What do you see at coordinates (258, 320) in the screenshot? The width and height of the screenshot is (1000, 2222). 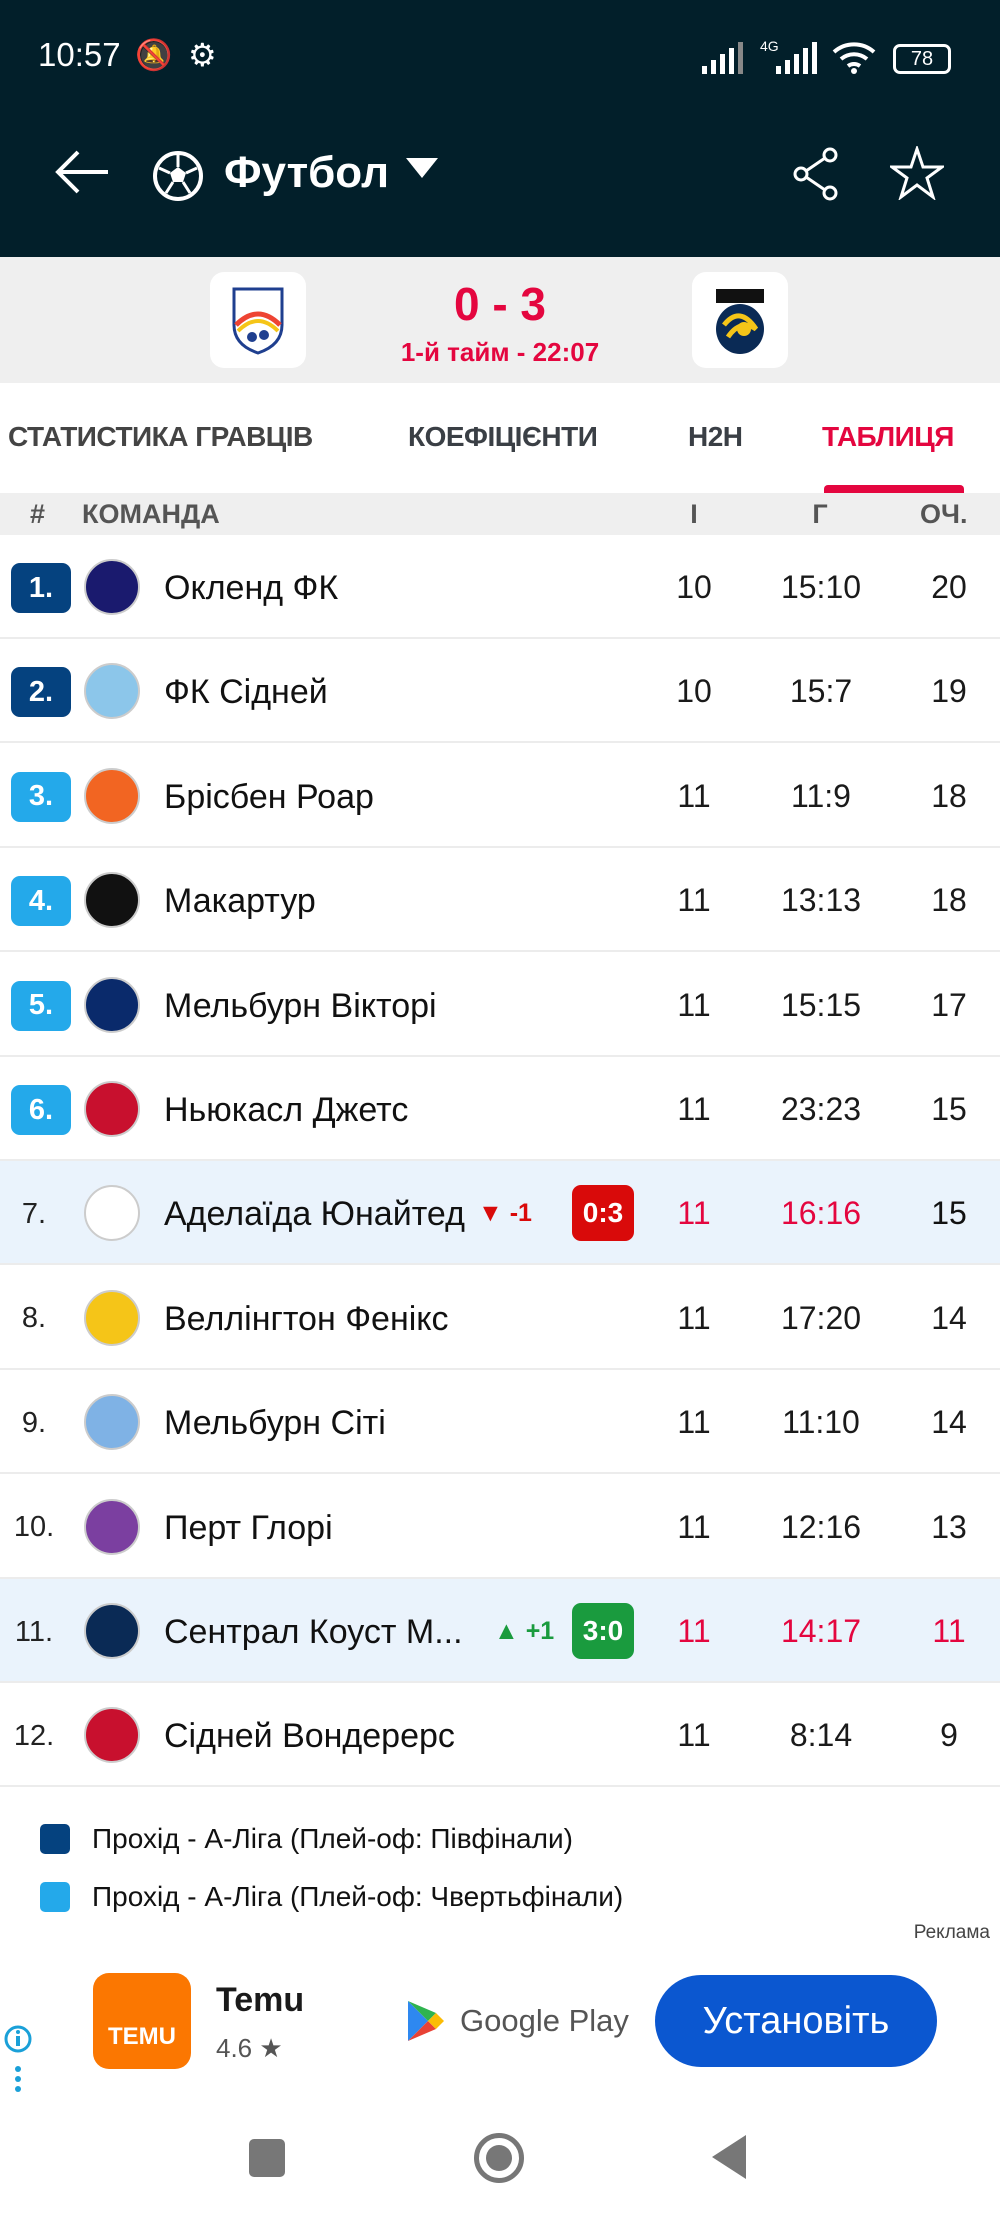 I see `home-team-logo` at bounding box center [258, 320].